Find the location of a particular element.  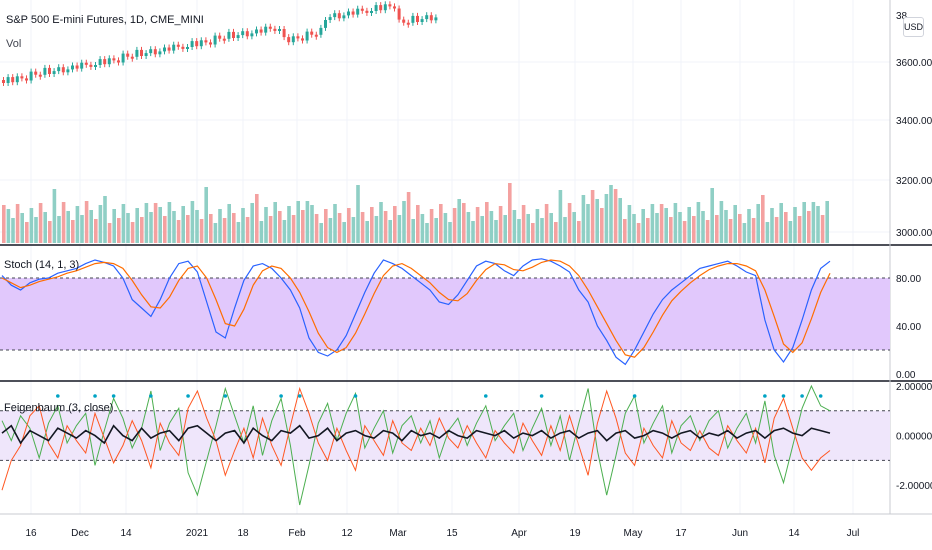

currency-badge: USD is located at coordinates (913, 27).